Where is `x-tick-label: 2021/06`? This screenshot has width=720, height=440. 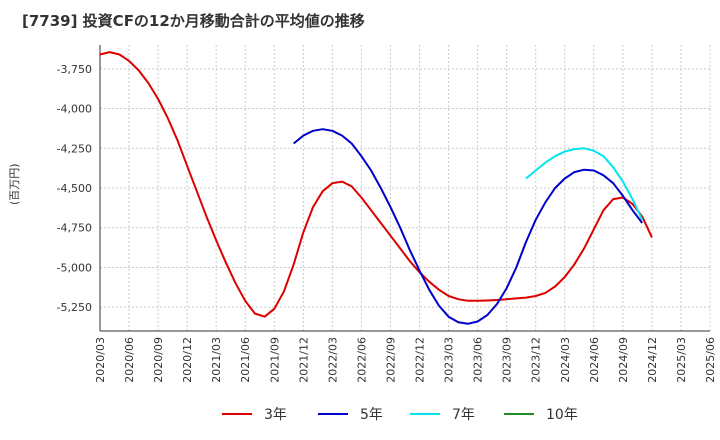 x-tick-label: 2021/06 is located at coordinates (245, 360).